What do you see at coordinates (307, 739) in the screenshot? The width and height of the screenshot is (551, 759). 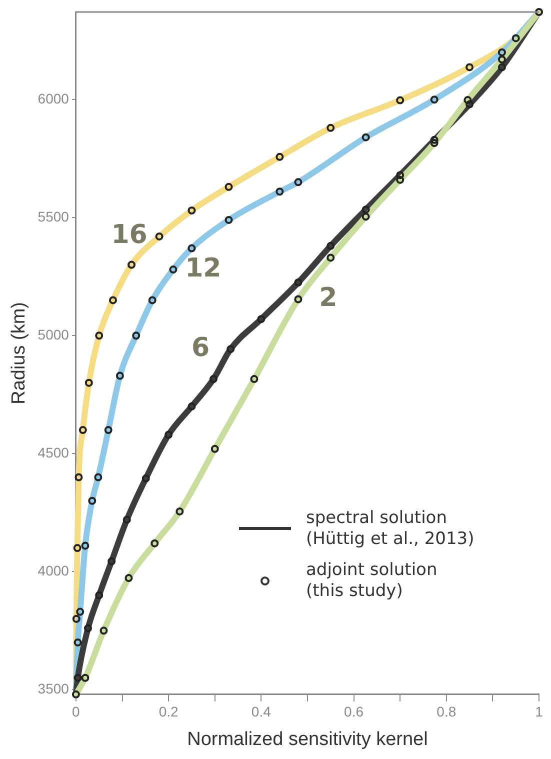 I see `x-axis-title: Normalized sensitivity kernel` at bounding box center [307, 739].